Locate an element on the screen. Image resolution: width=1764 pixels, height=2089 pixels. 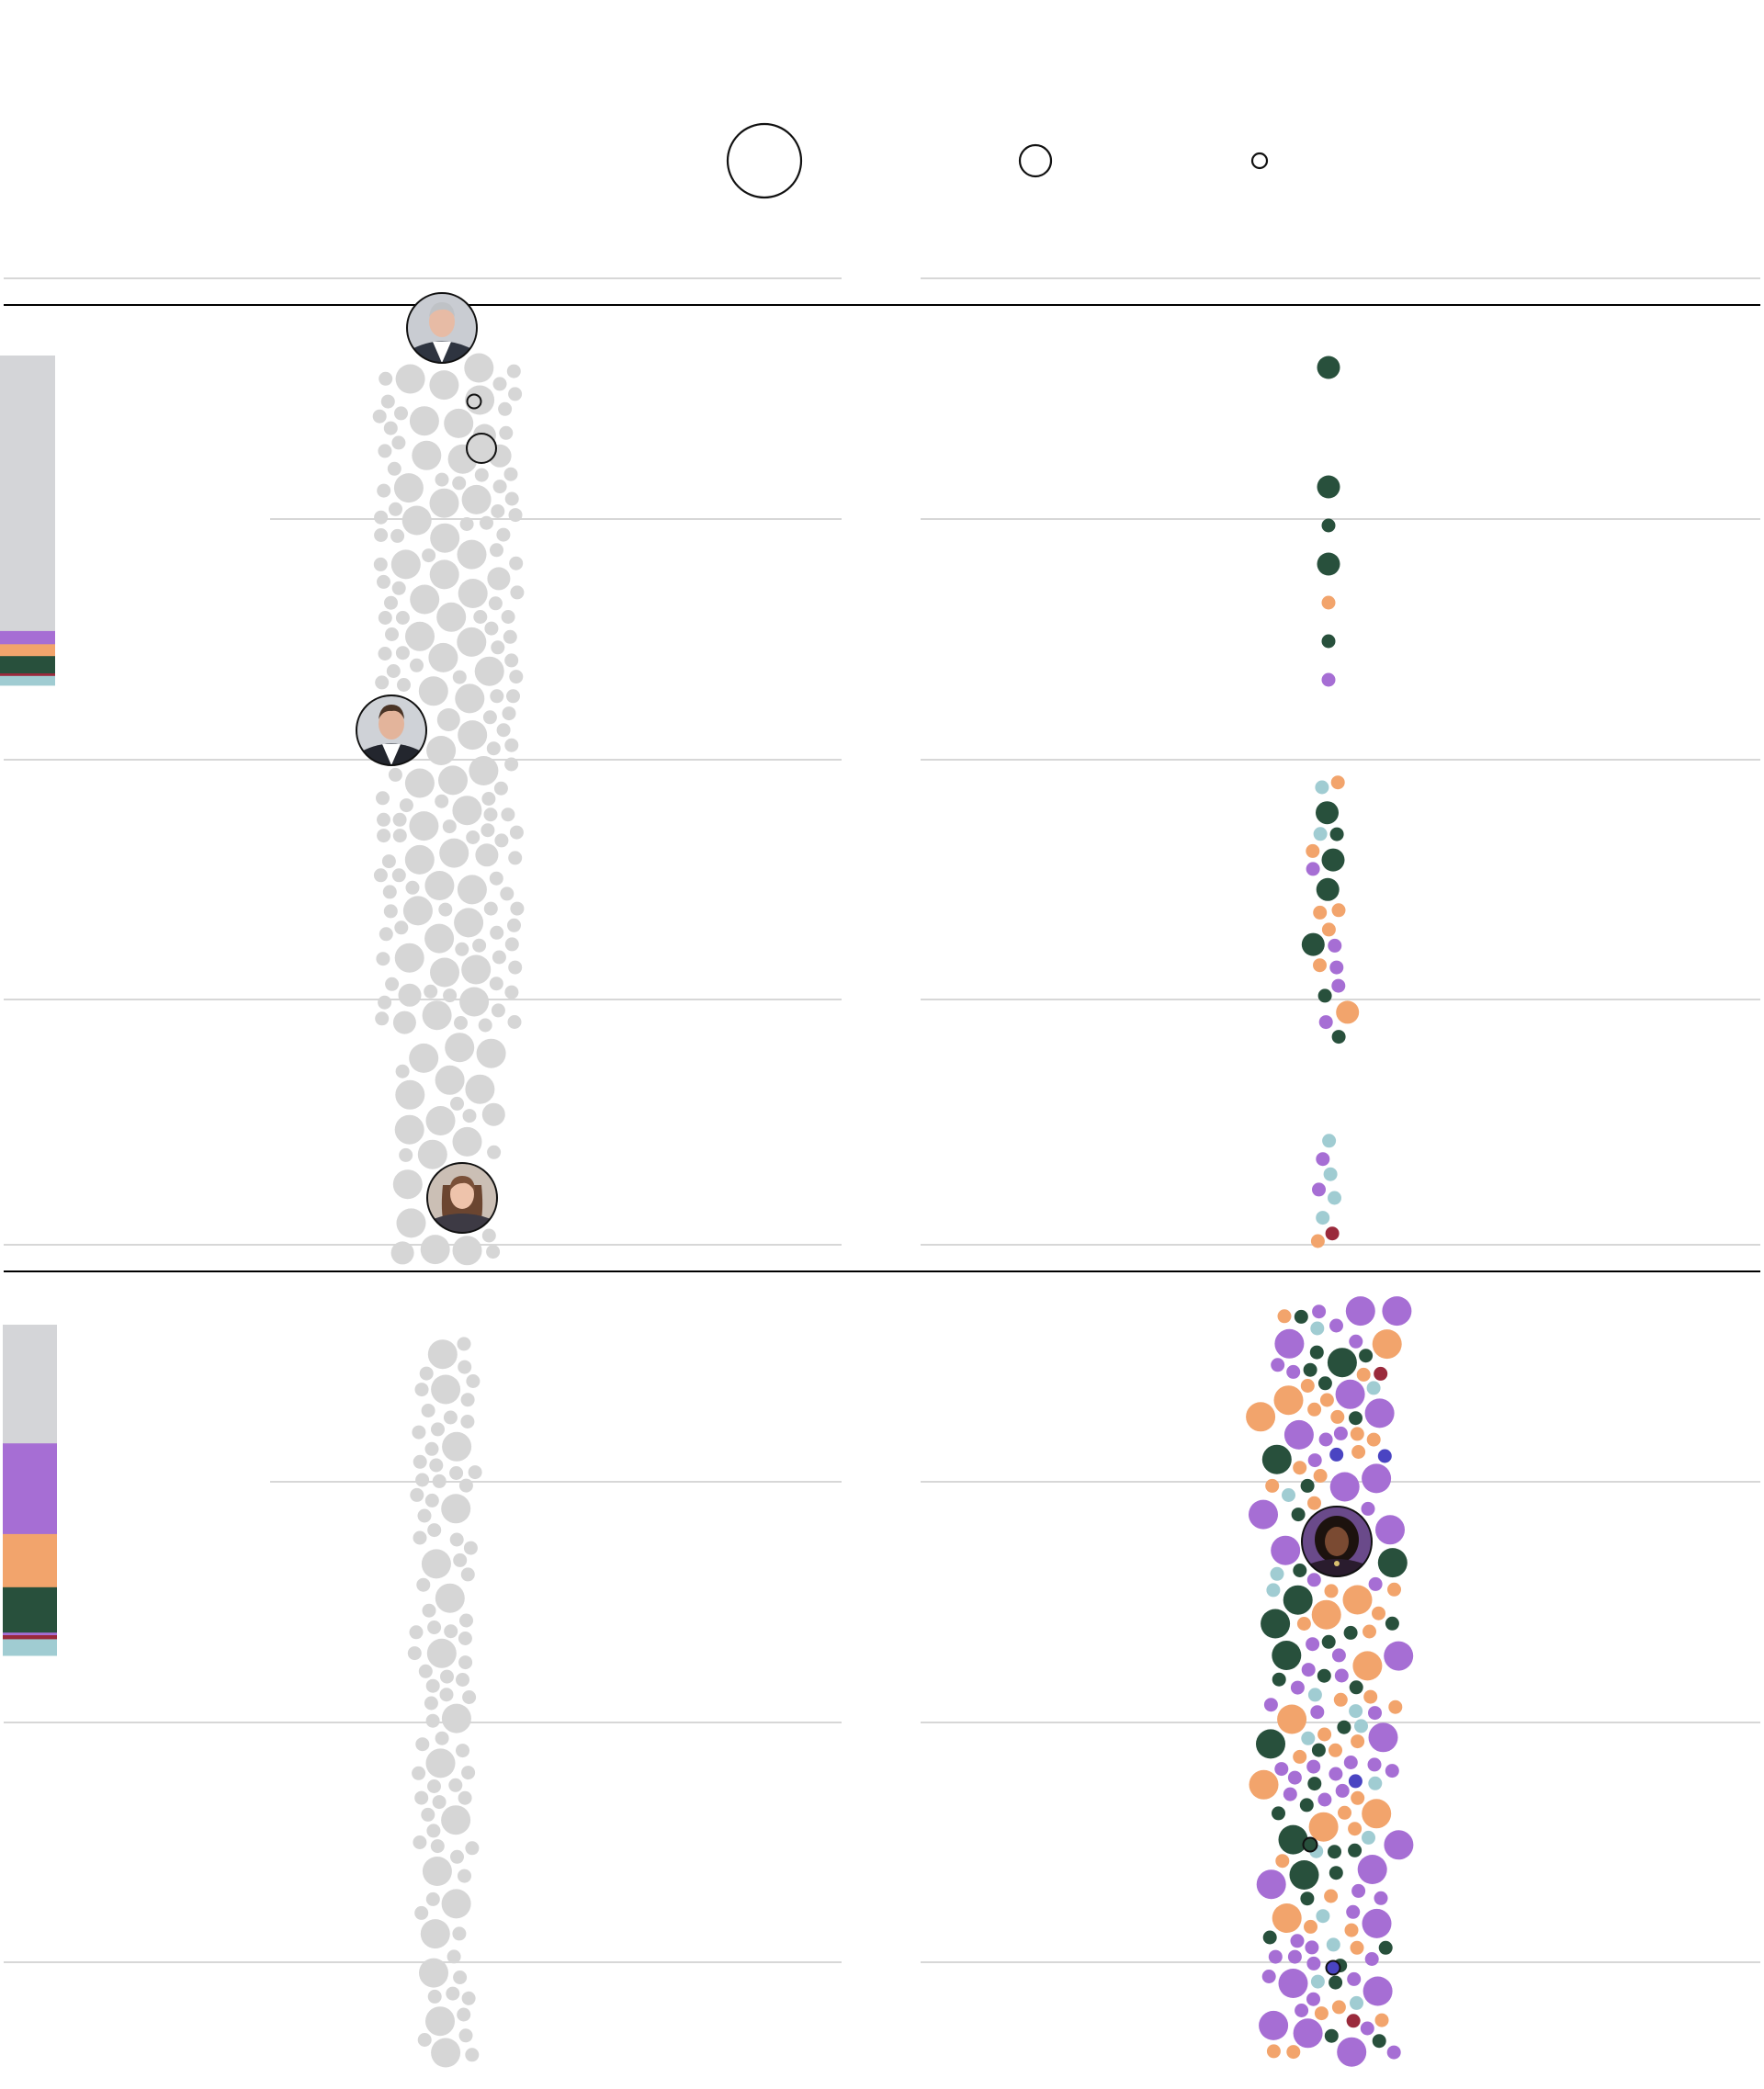
bar-segment-purple is located at coordinates (27, 638).